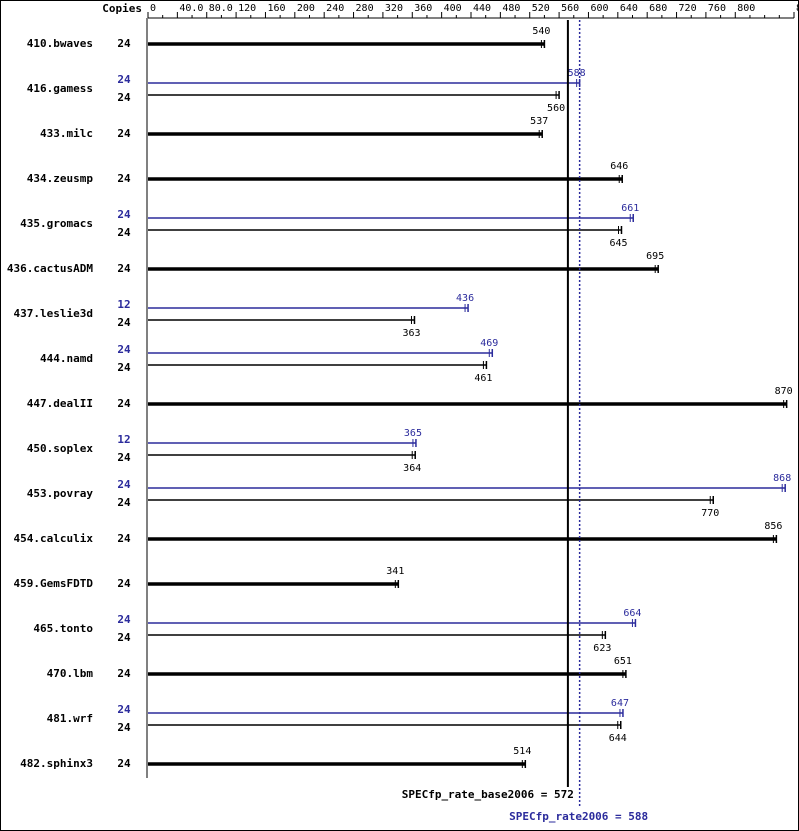  What do you see at coordinates (630, 208) in the screenshot?
I see `value-label: 661` at bounding box center [630, 208].